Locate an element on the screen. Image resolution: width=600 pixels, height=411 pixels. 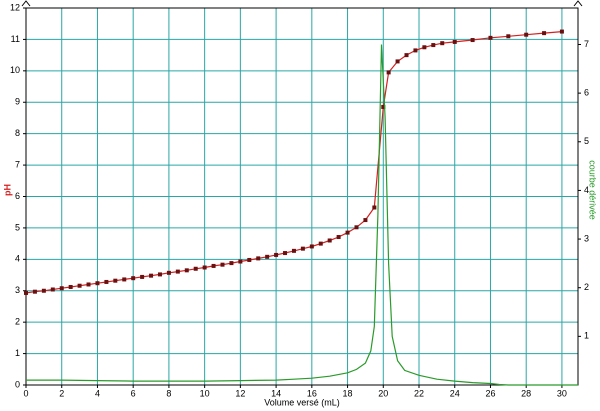
x-tick-label: 22 is located at coordinates (419, 393).